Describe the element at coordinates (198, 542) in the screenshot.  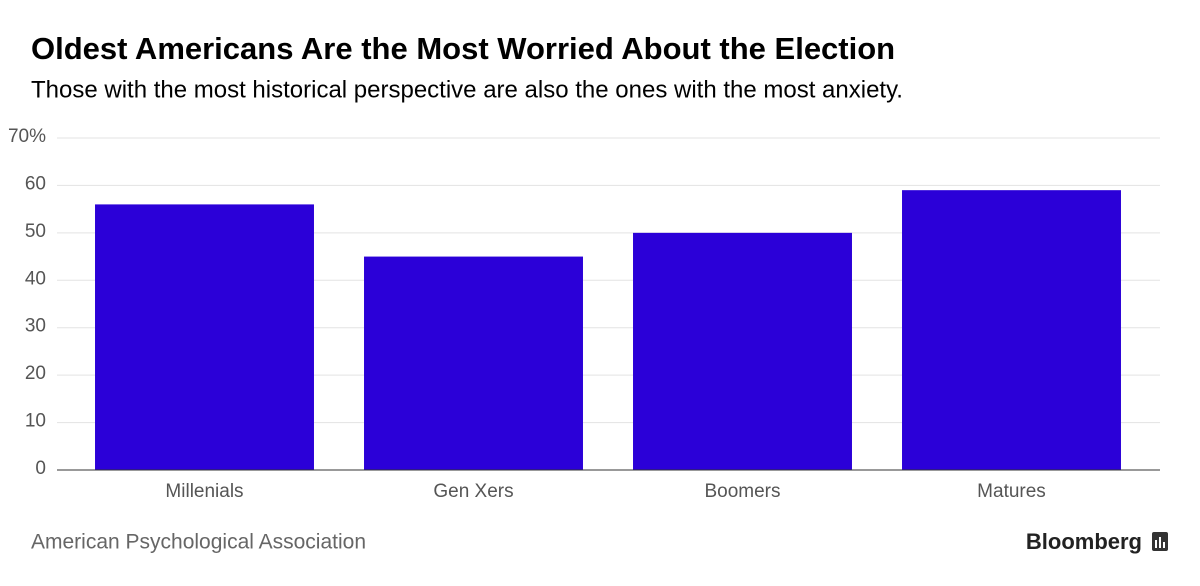
I see `source: American Psychological Association` at that location.